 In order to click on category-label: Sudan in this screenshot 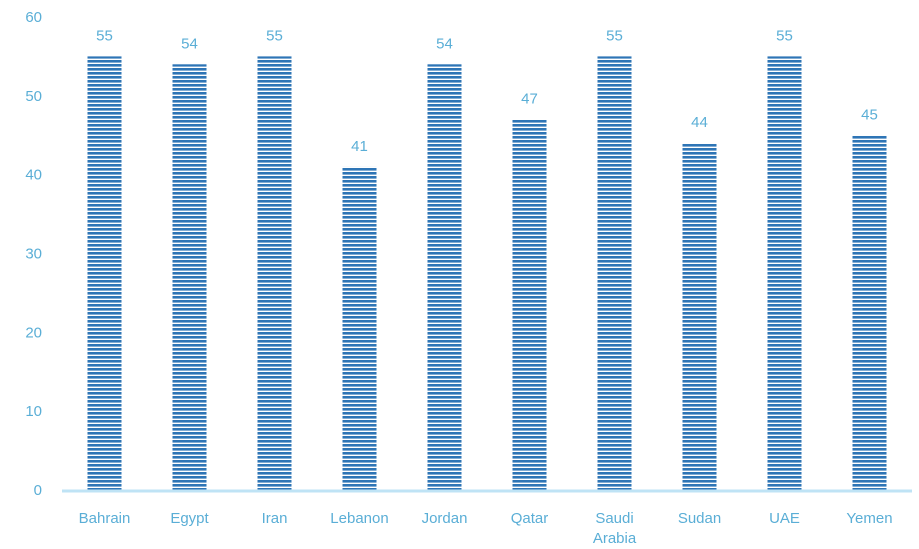, I will do `click(699, 518)`.